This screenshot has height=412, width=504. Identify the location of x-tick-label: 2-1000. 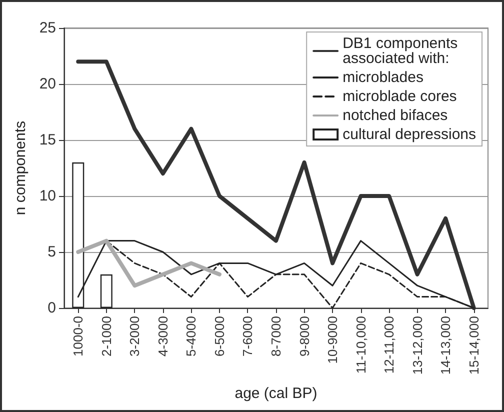
(106, 336).